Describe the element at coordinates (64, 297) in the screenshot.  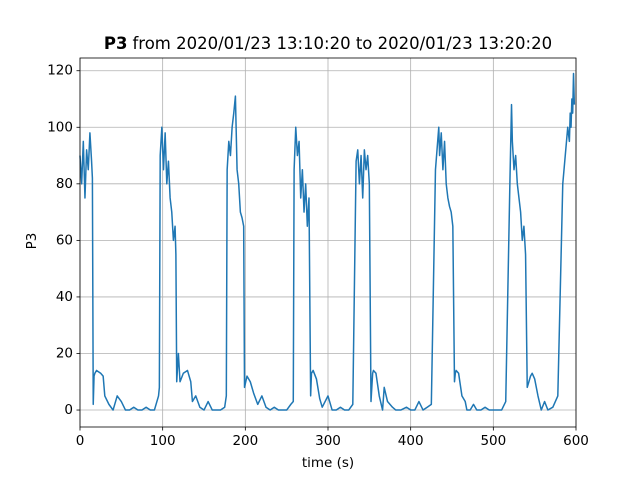
I see `y-tick-label: 40` at that location.